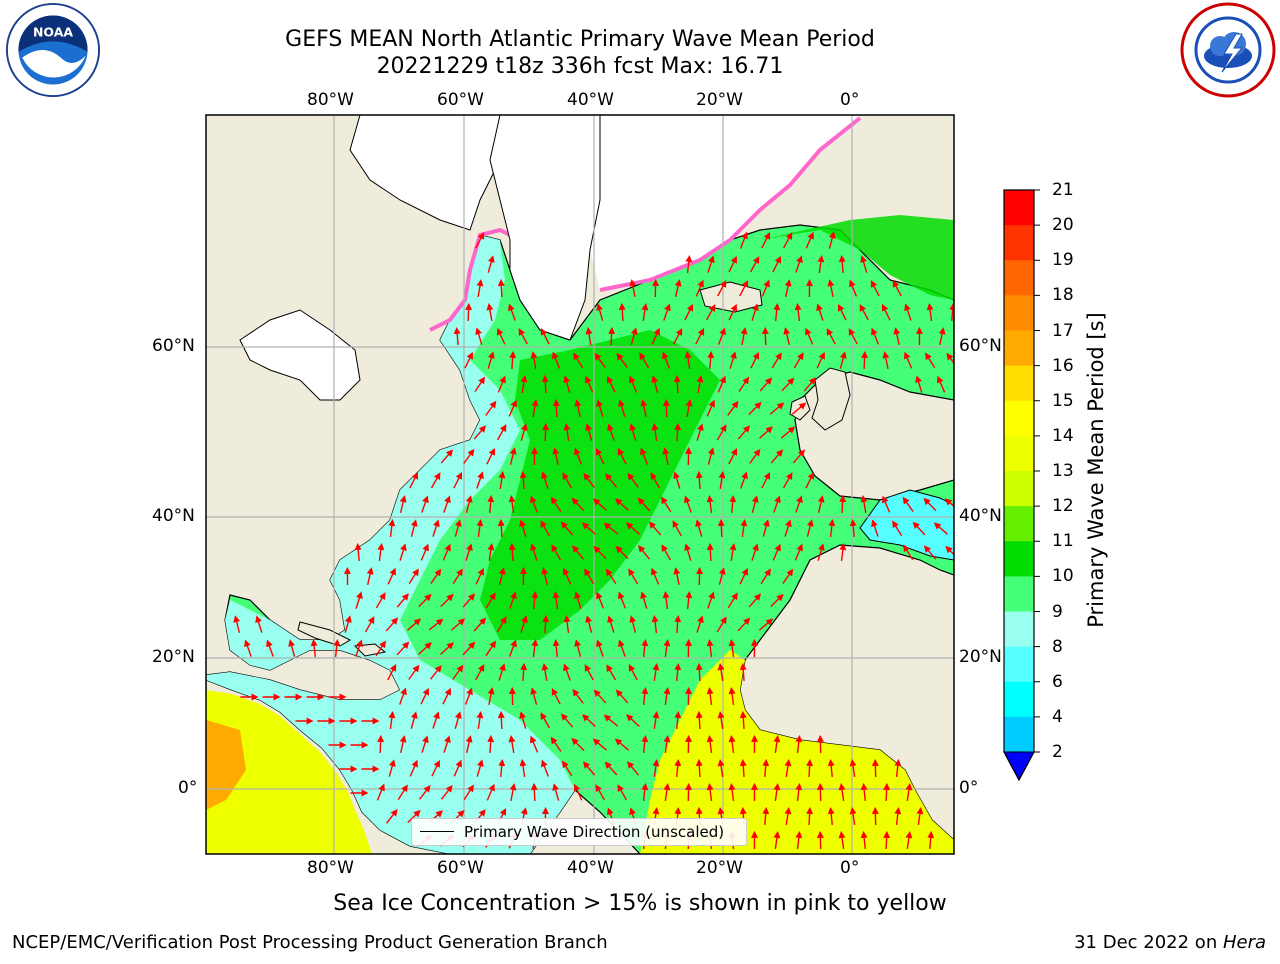  I want to click on colorbar-tick-label: 11, so click(1063, 541).